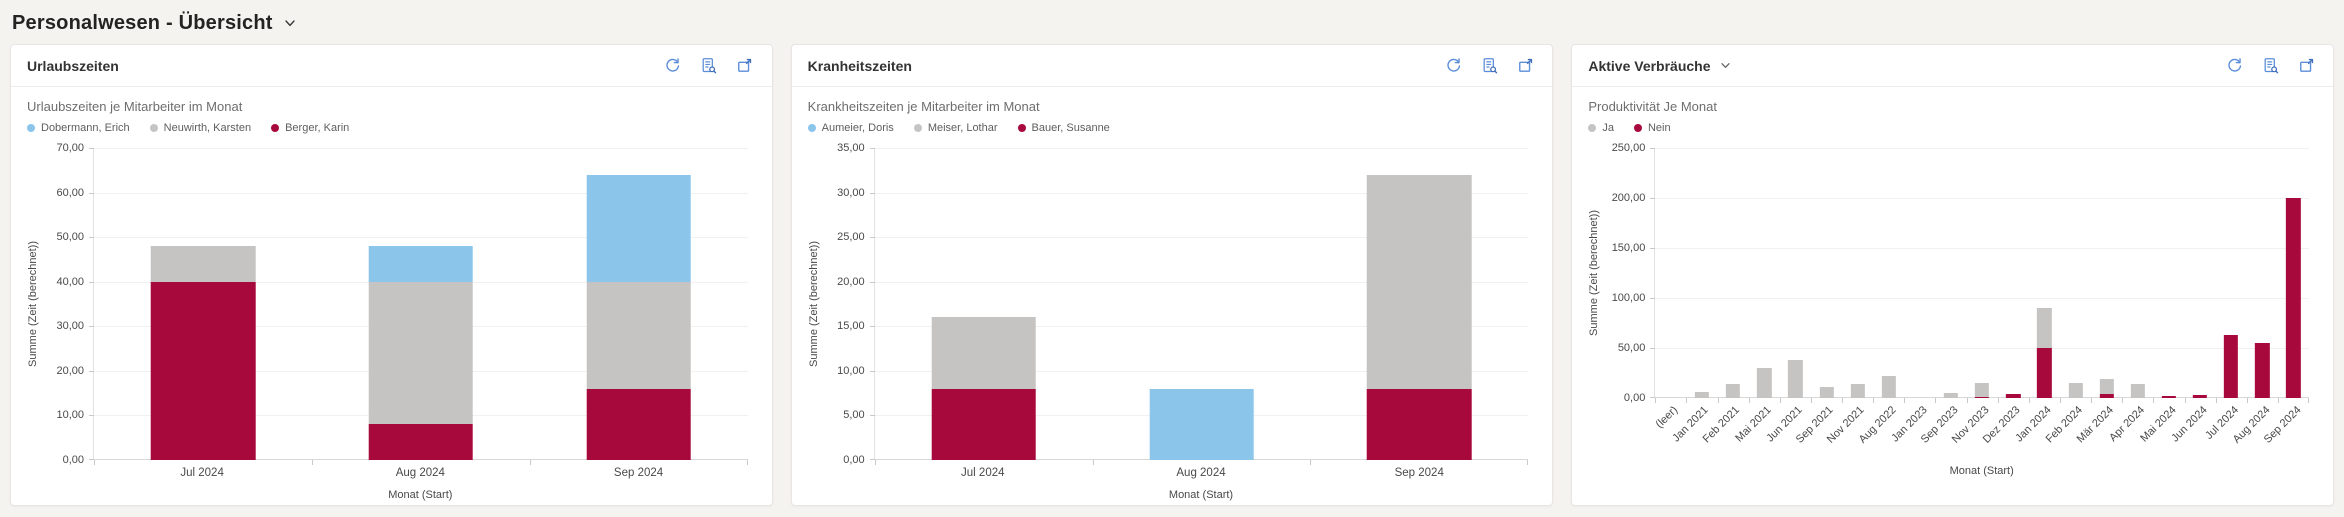 This screenshot has width=2344, height=517. I want to click on legend-label: Aumeier, Doris, so click(857, 128).